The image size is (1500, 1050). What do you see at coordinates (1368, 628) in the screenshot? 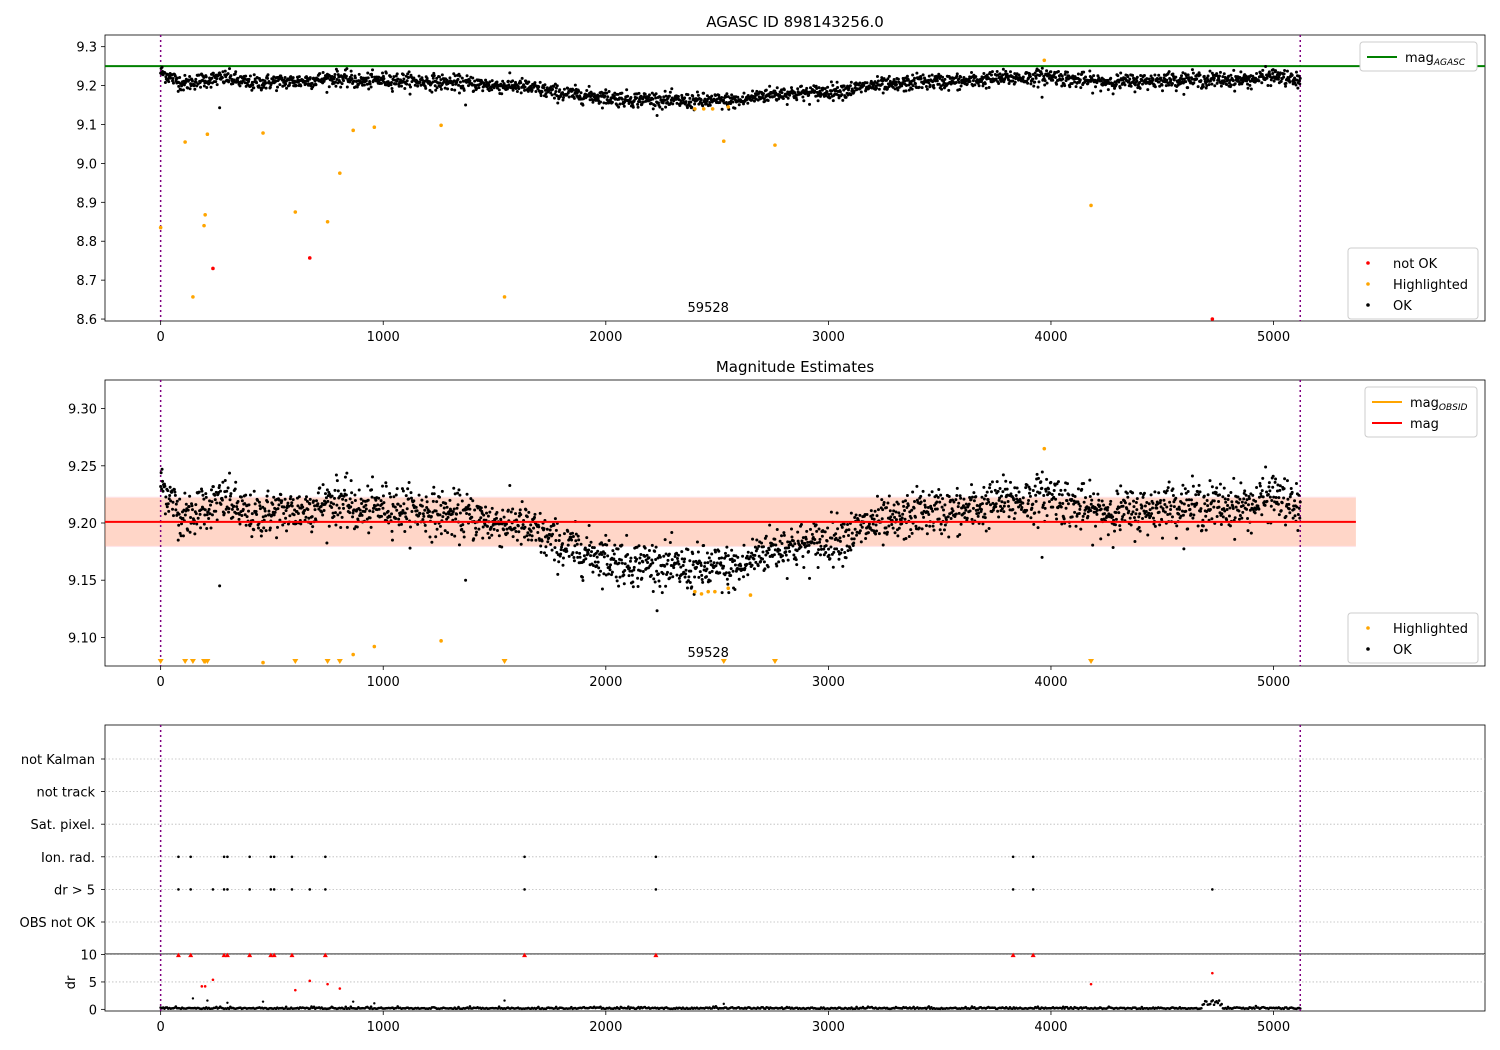
I see `legend-dot-swatch` at bounding box center [1368, 628].